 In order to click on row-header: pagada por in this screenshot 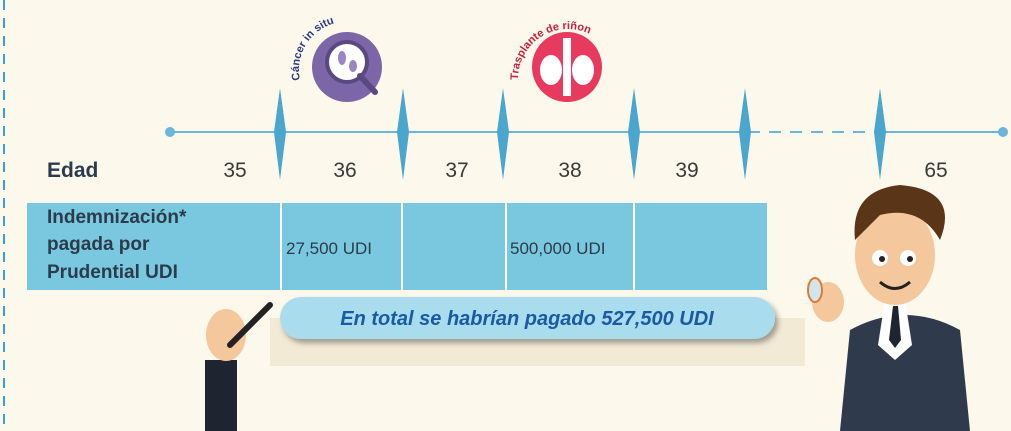, I will do `click(98, 244)`.